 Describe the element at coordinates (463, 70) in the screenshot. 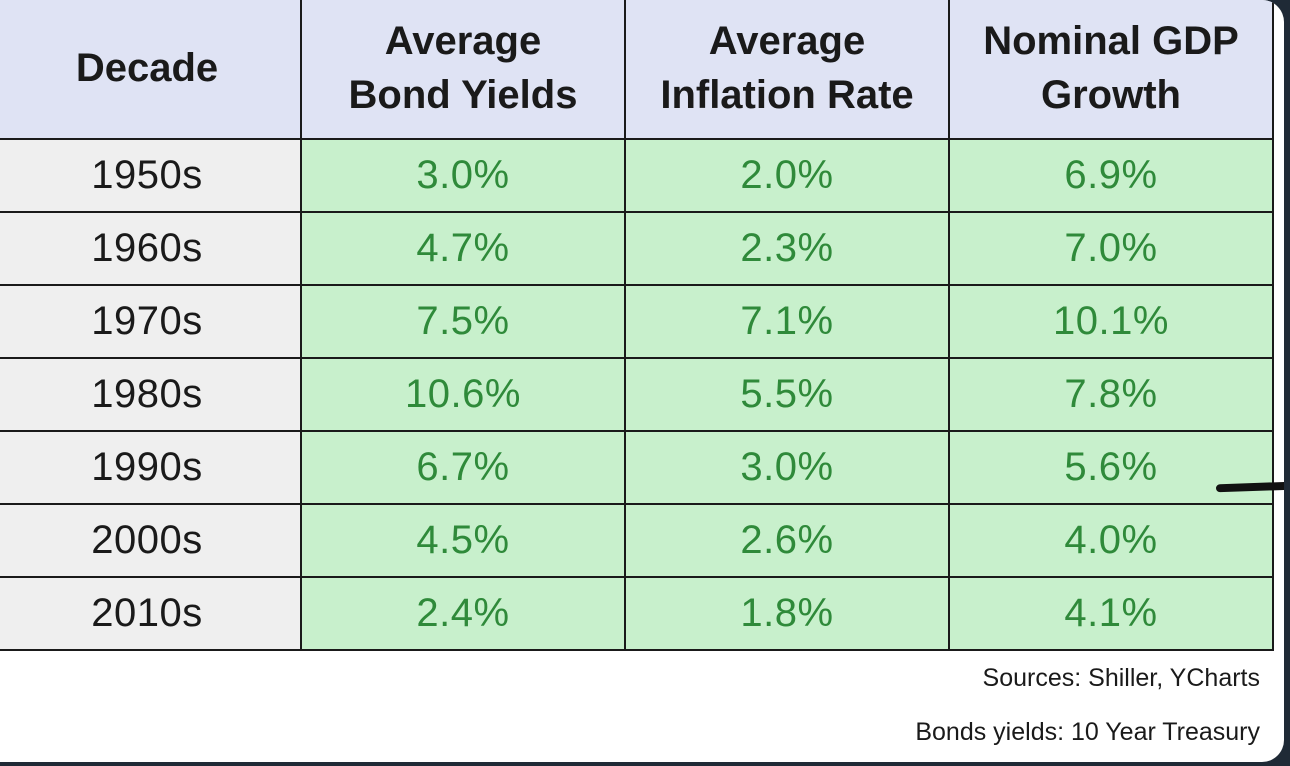

I see `header-bond-yields: Average Bond Yields` at that location.